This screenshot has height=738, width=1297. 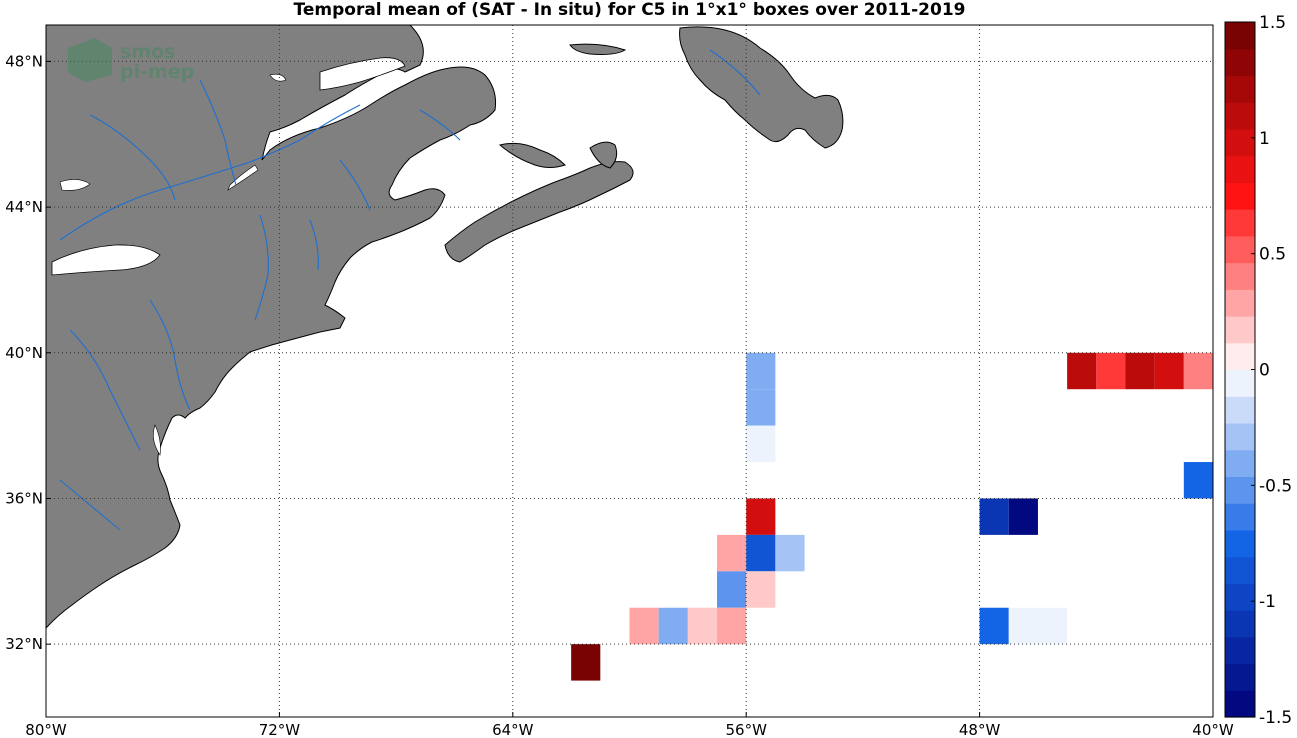 What do you see at coordinates (532, 155) in the screenshot?
I see `prince-edward-island` at bounding box center [532, 155].